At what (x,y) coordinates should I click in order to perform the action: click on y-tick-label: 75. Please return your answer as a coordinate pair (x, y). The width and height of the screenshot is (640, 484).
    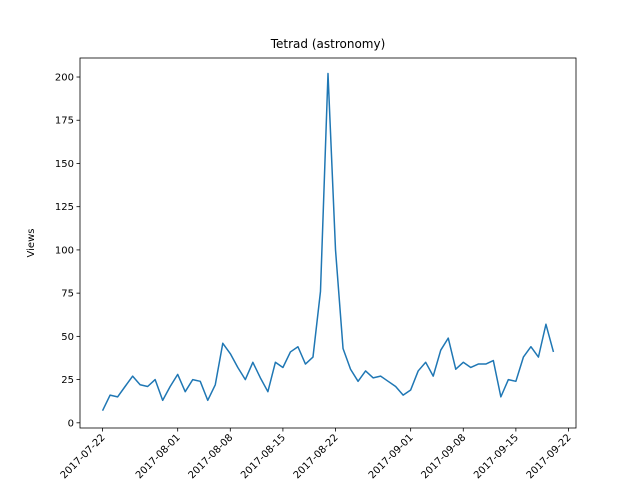
    Looking at the image, I should click on (67, 294).